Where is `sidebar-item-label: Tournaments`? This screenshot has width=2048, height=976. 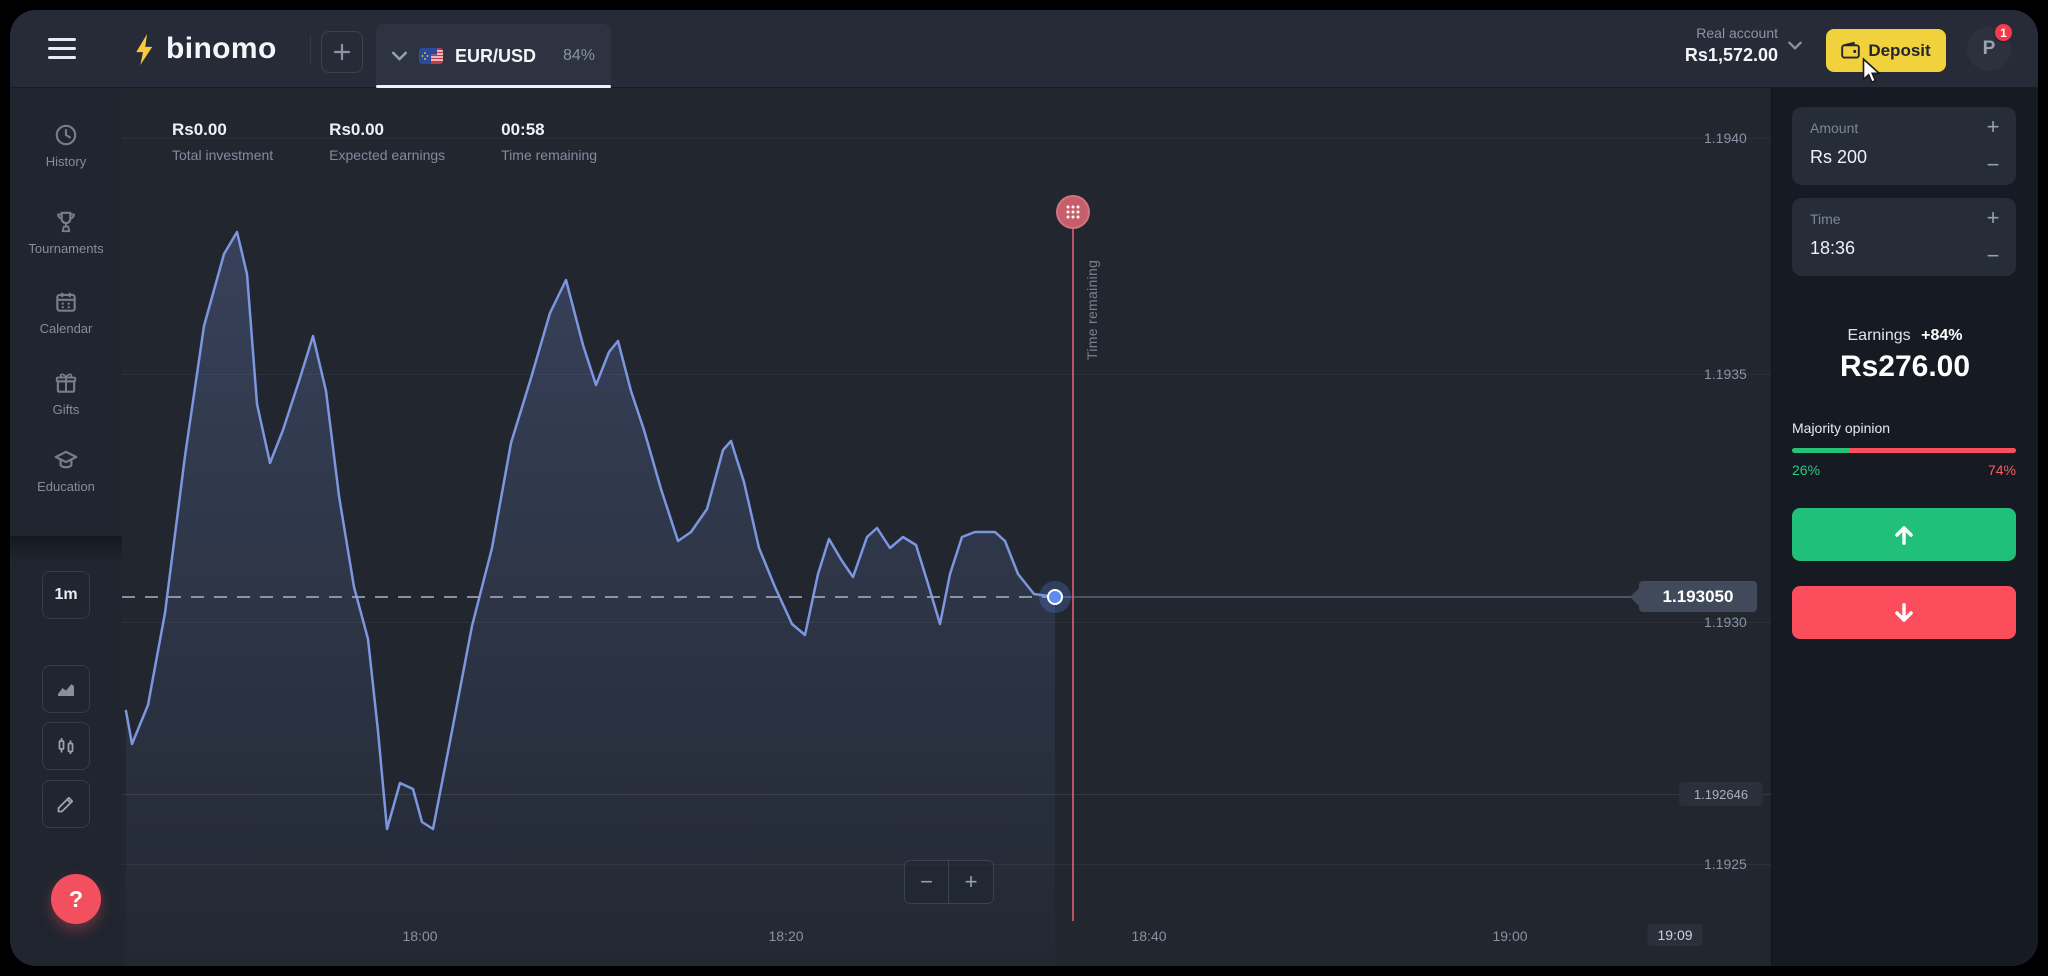 sidebar-item-label: Tournaments is located at coordinates (66, 248).